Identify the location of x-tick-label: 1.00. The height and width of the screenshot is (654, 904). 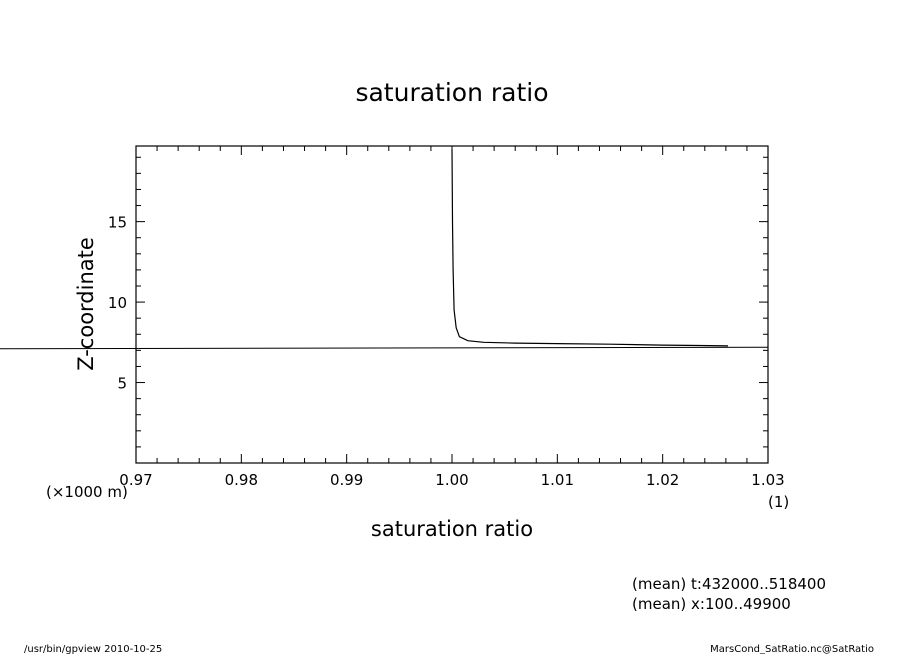
(451, 480).